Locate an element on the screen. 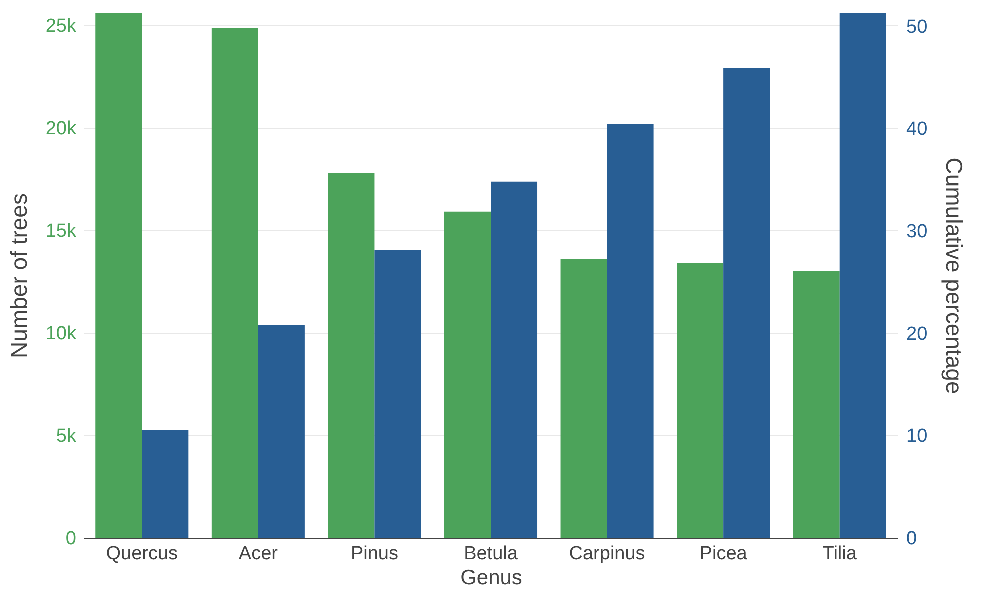 The height and width of the screenshot is (594, 982). y2-tick-label: 0 is located at coordinates (912, 539).